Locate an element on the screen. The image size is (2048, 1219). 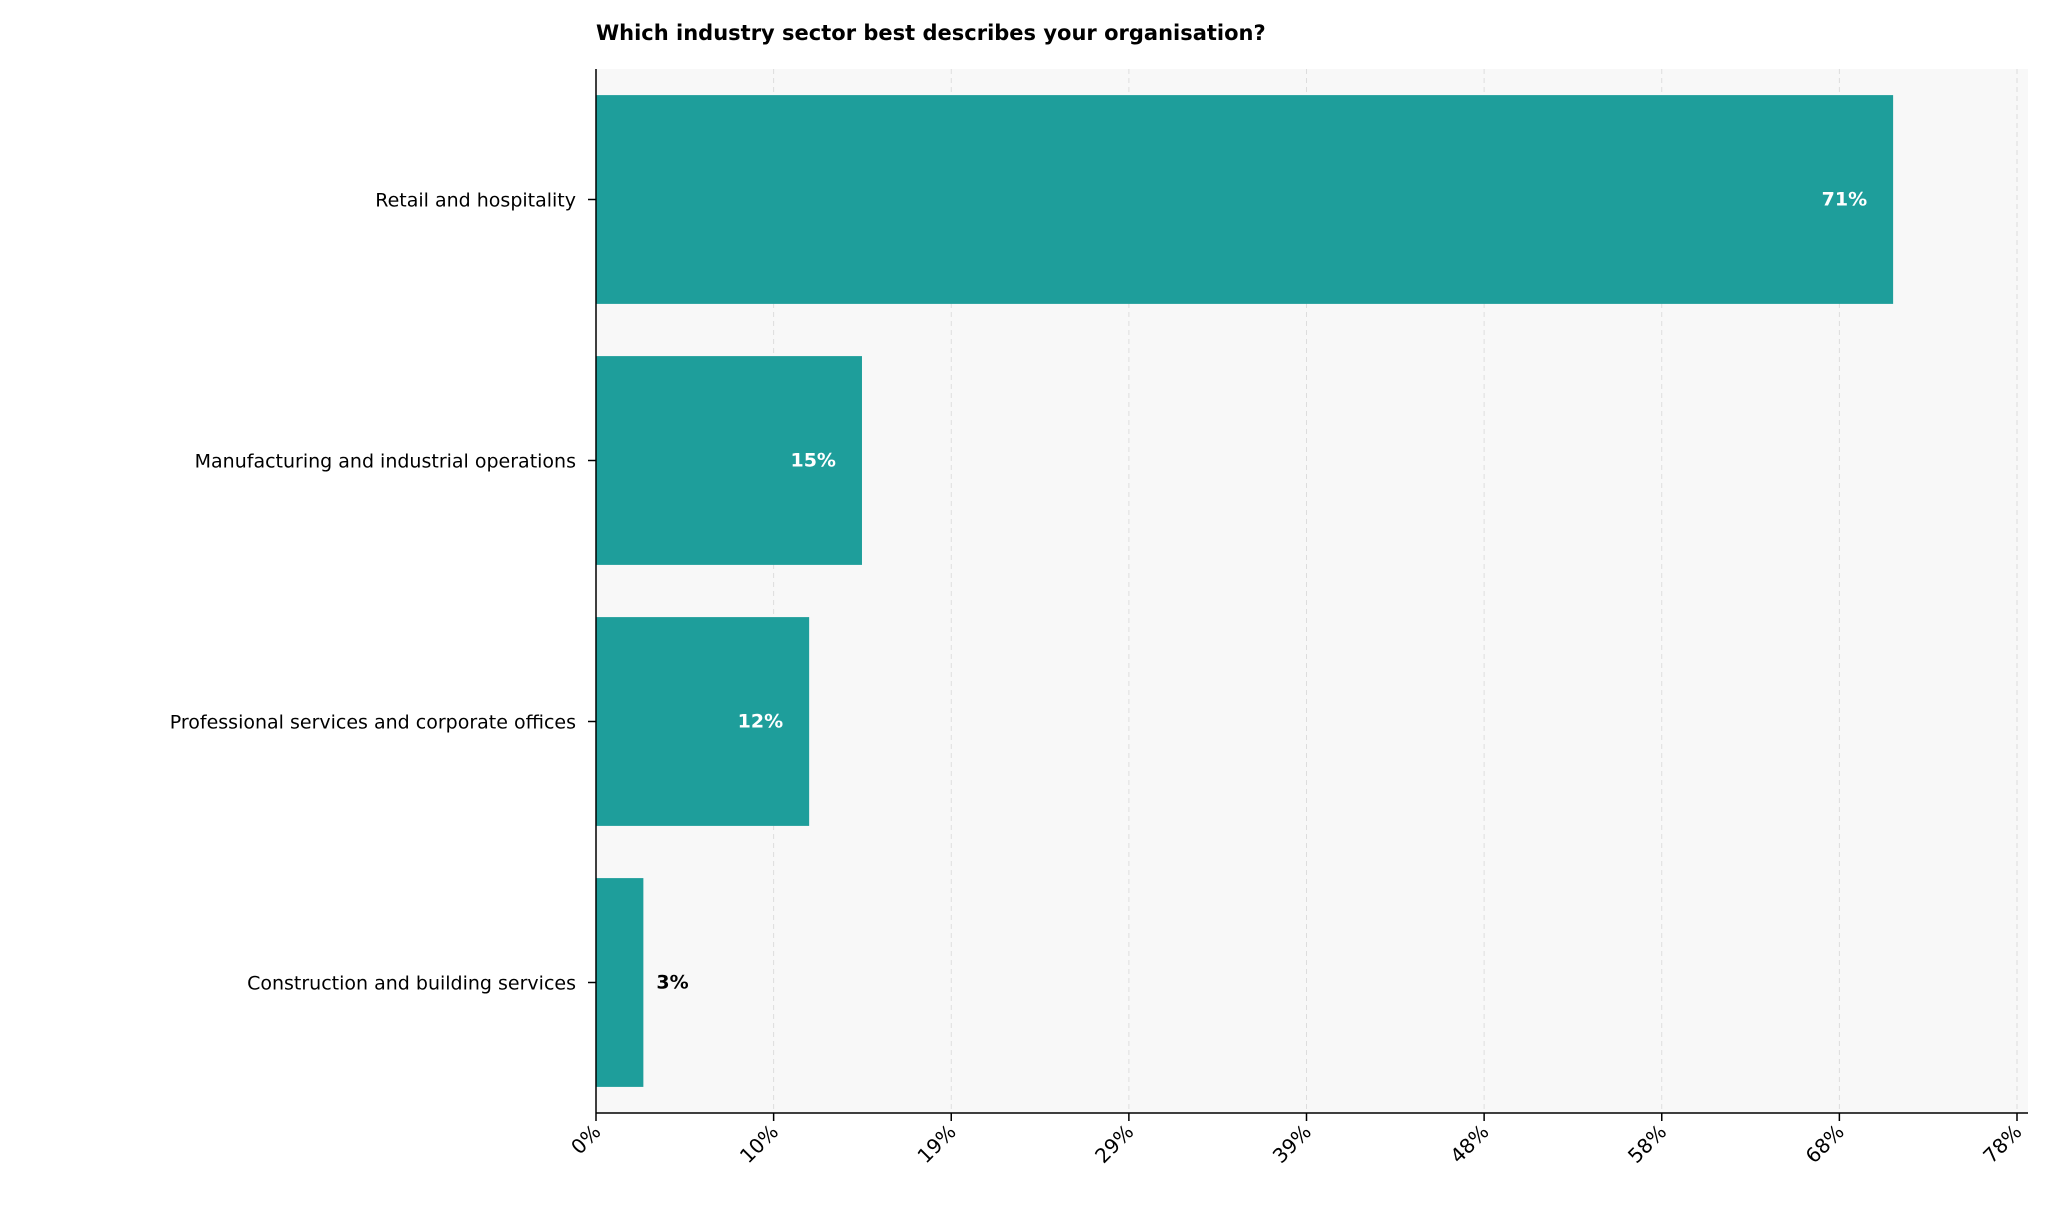
y-tick-label: Manufacturing and industrial operations is located at coordinates (385, 462).